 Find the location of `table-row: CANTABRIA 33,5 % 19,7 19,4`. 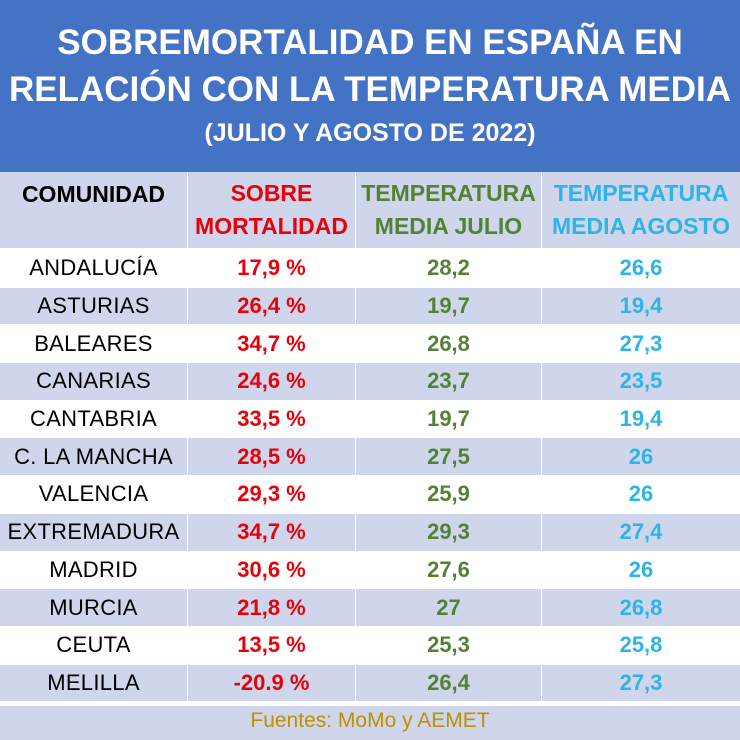

table-row: CANTABRIA 33,5 % 19,7 19,4 is located at coordinates (370, 419).